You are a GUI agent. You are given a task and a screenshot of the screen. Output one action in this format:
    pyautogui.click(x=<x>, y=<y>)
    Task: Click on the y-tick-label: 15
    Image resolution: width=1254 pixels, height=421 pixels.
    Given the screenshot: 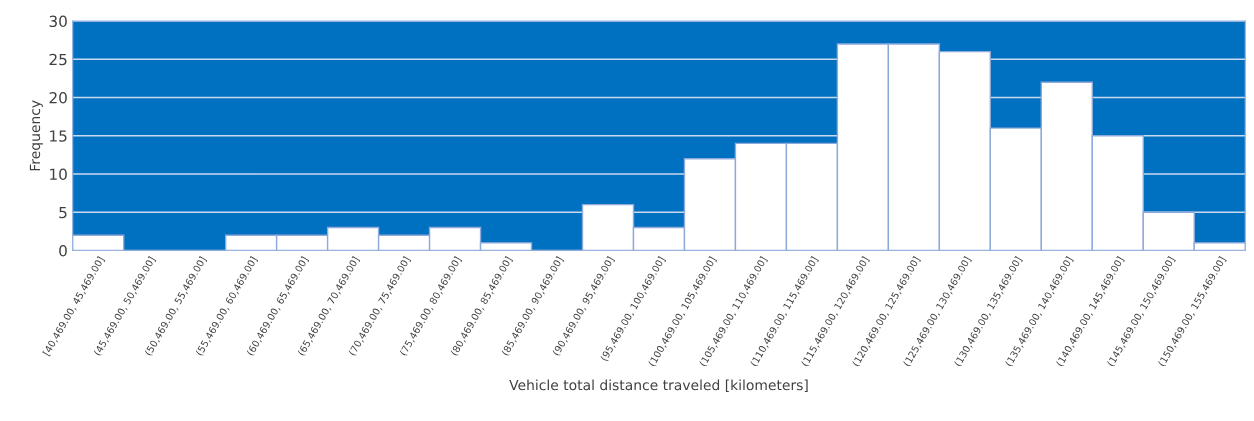 What is the action you would take?
    pyautogui.click(x=58, y=136)
    